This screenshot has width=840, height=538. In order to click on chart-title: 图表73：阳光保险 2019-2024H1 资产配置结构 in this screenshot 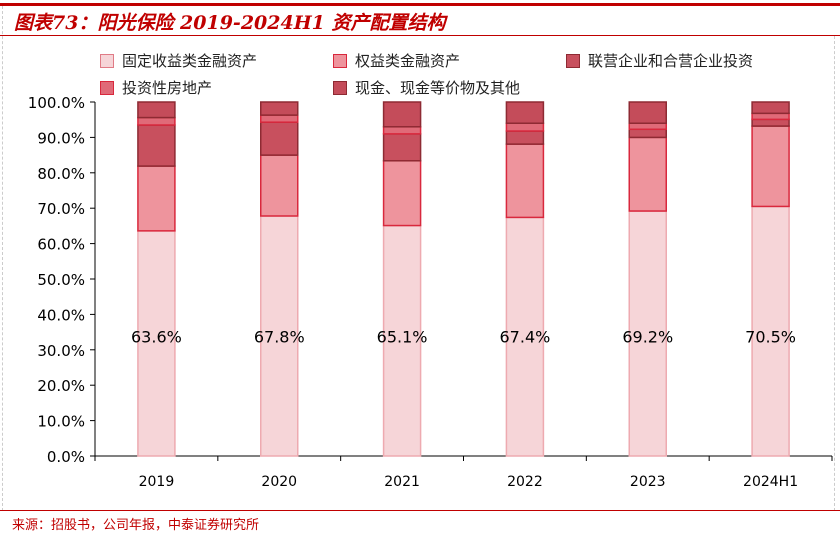, I will do `click(230, 23)`.